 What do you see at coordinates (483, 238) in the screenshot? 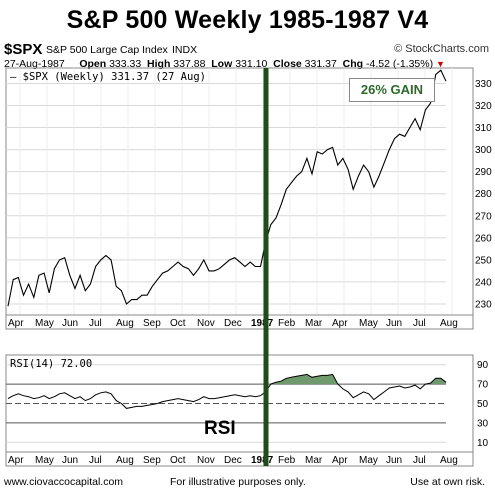
I see `price-y-tick-label: 260` at bounding box center [483, 238].